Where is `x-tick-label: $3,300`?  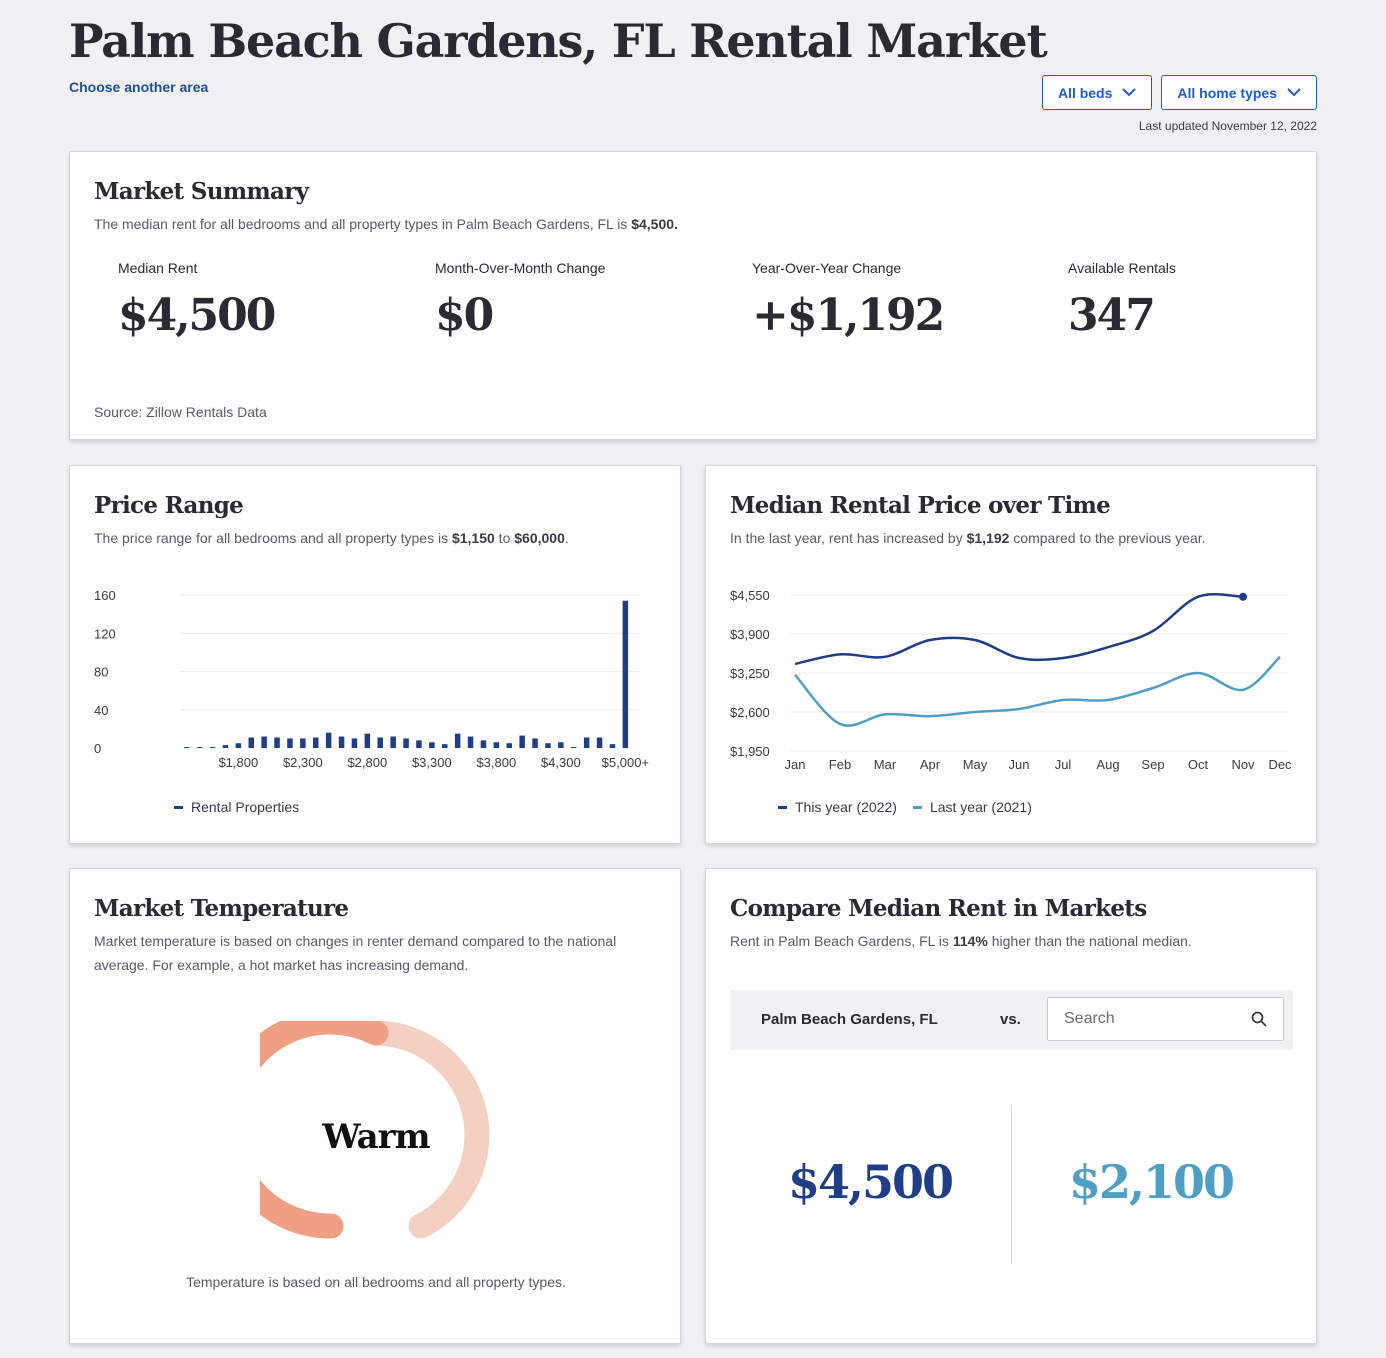
x-tick-label: $3,300 is located at coordinates (432, 762).